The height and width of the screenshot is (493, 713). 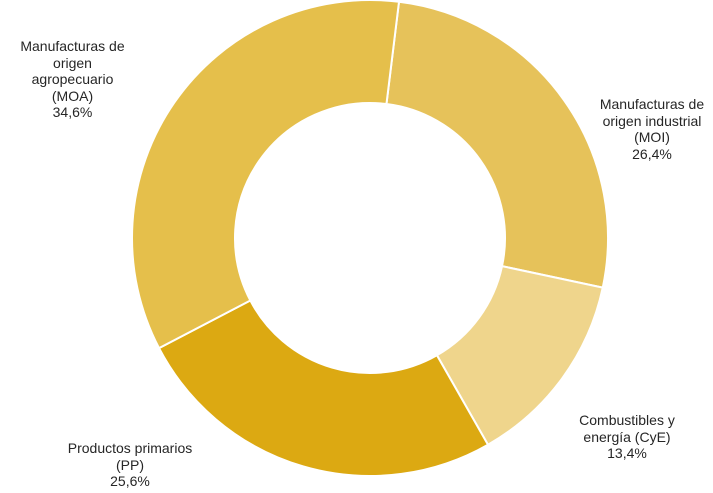 I want to click on label-moi-line-1: Manufacturas de, so click(x=652, y=104).